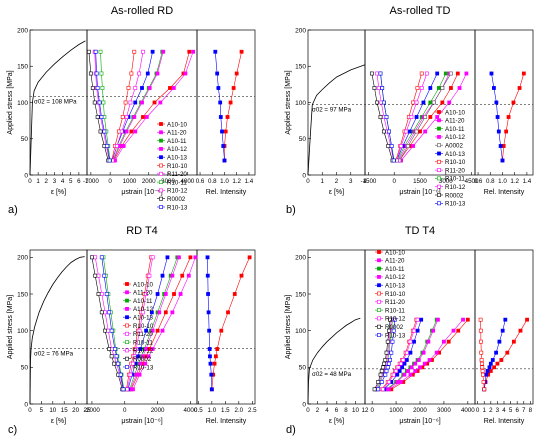 The height and width of the screenshot is (446, 550). What do you see at coordinates (511, 410) in the screenshot?
I see `x-tick-label: 5` at bounding box center [511, 410].